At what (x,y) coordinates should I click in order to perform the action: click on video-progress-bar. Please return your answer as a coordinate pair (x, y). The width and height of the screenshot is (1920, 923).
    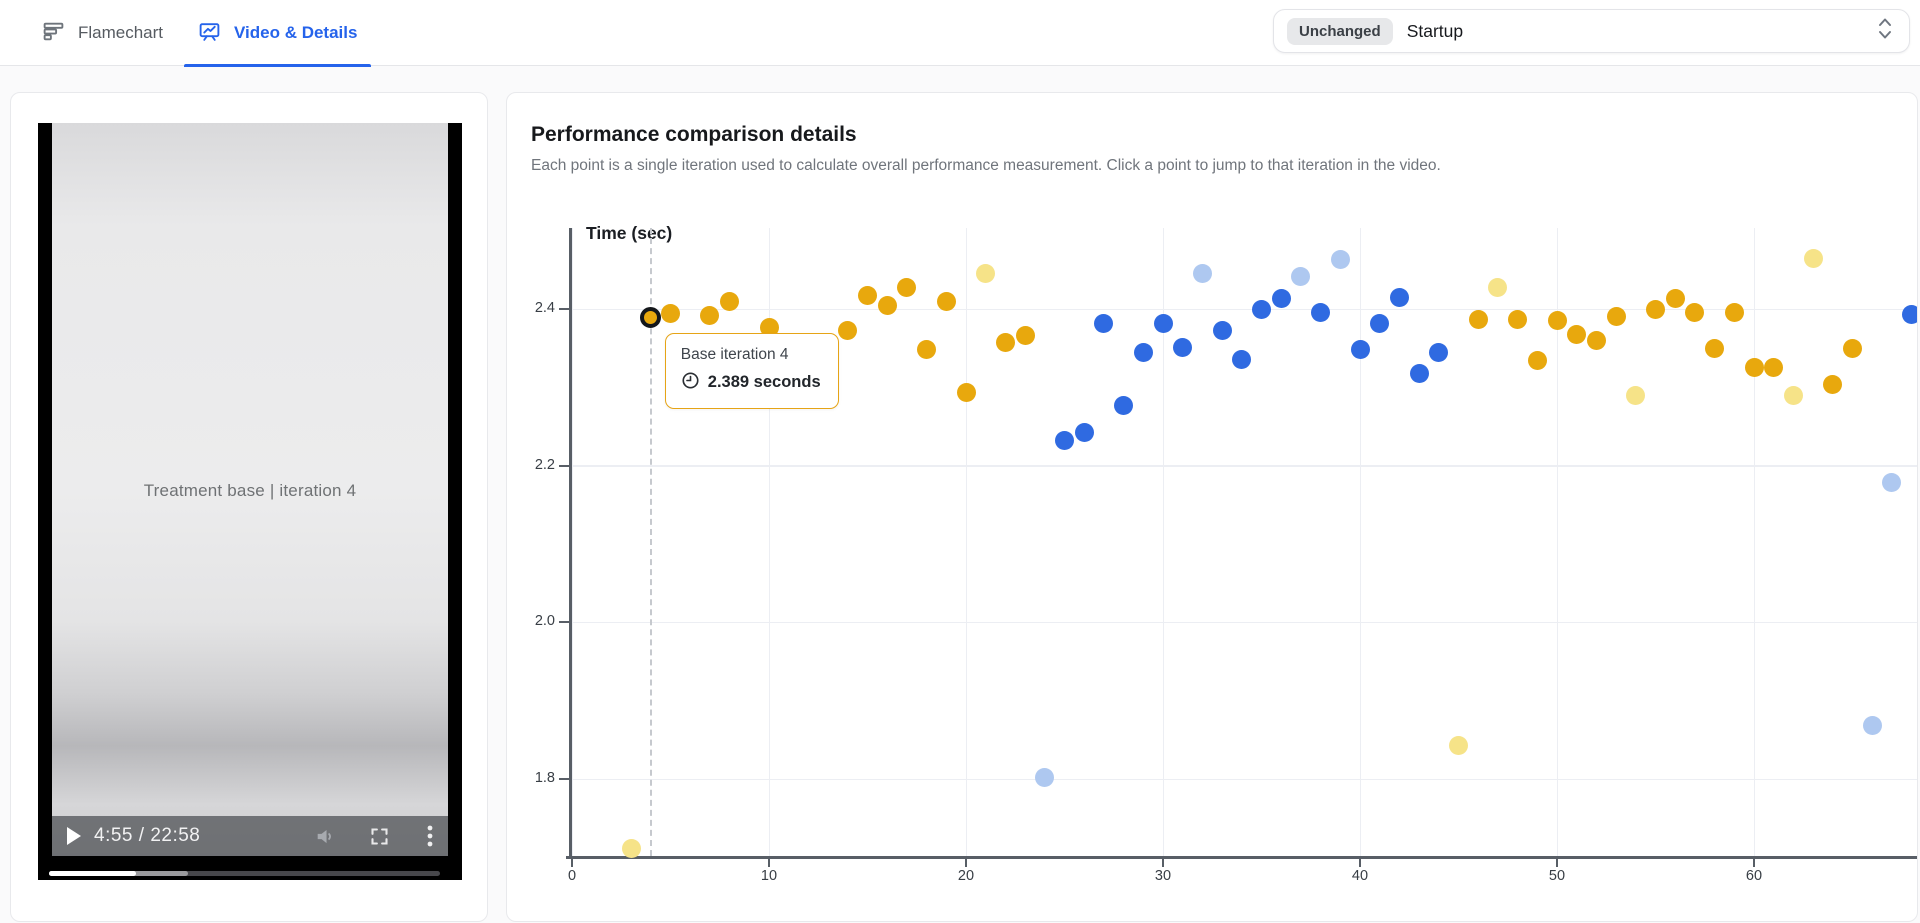
    Looking at the image, I should click on (244, 873).